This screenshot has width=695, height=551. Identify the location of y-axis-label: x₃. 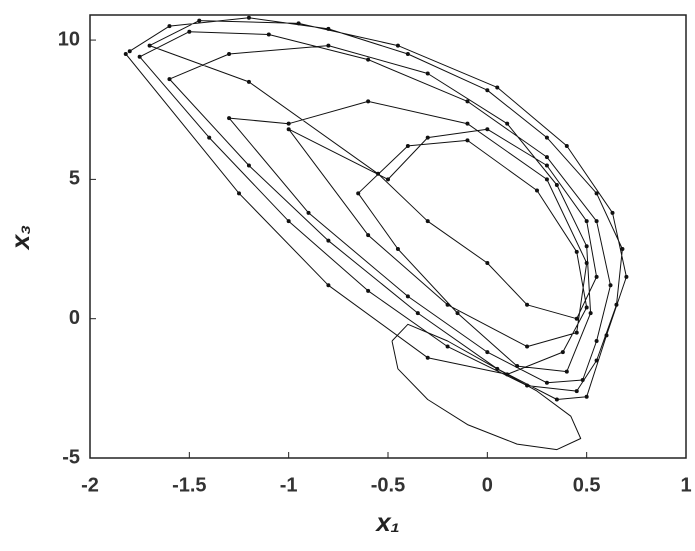
(20, 238).